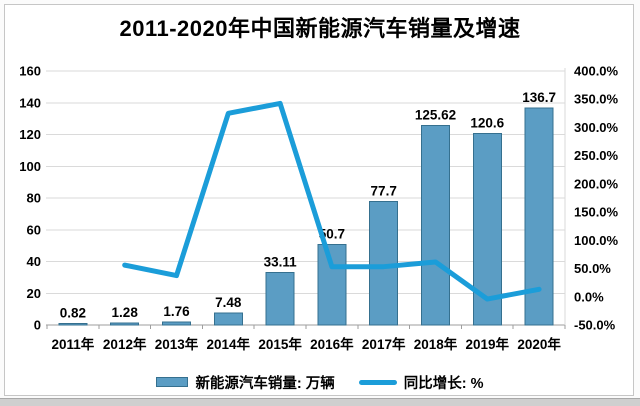  What do you see at coordinates (73, 324) in the screenshot?
I see `bar-2011年` at bounding box center [73, 324].